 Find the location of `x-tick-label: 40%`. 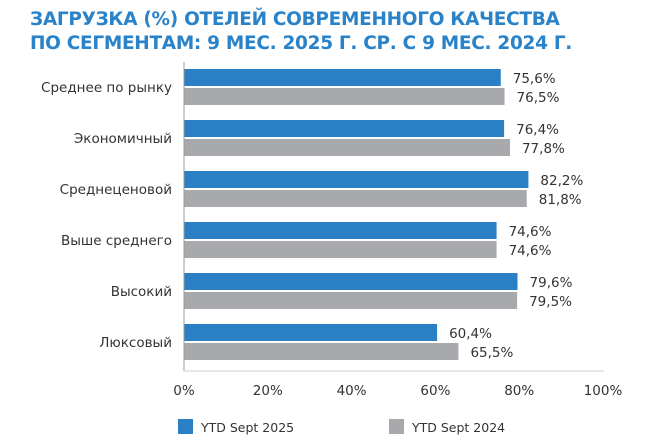

x-tick-label: 40% is located at coordinates (352, 391).